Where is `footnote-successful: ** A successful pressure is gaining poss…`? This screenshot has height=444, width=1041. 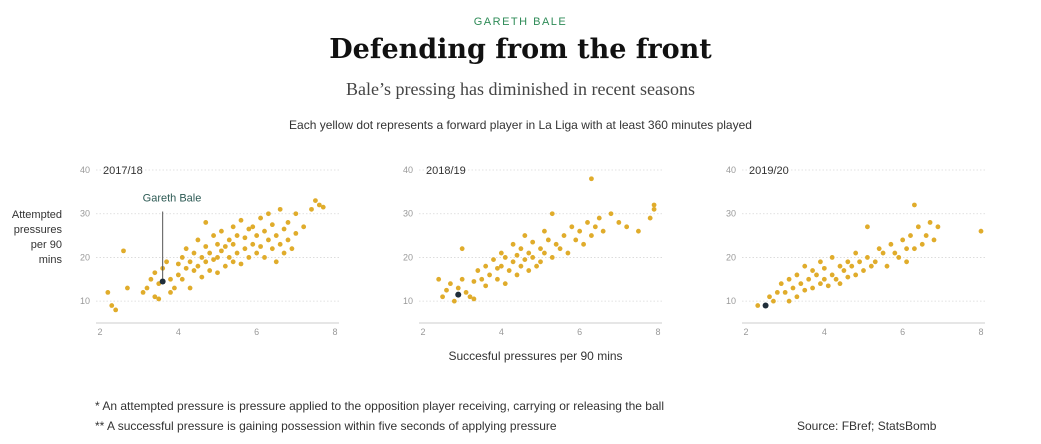 footnote-successful: ** A successful pressure is gaining poss… is located at coordinates (326, 426).